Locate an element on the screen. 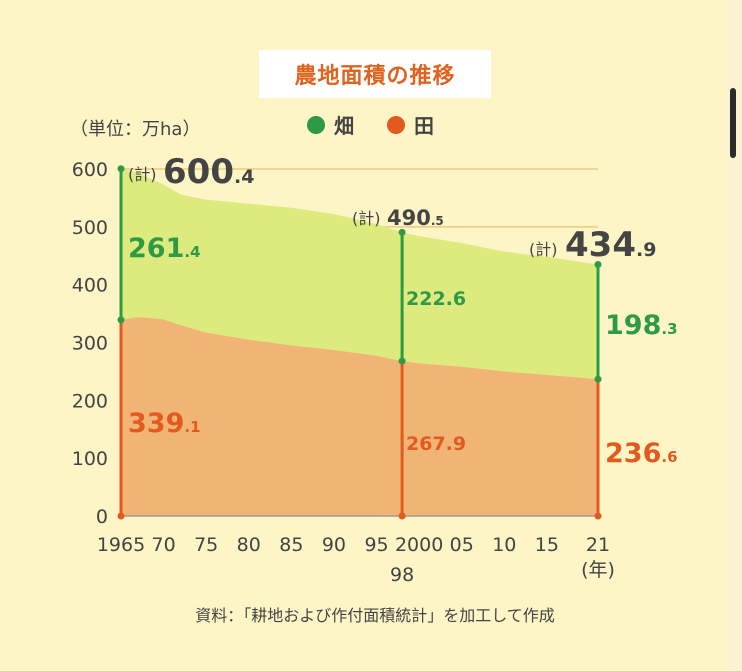 Image resolution: width=742 pixels, height=671 pixels. x-tick-label: 70 is located at coordinates (163, 545).